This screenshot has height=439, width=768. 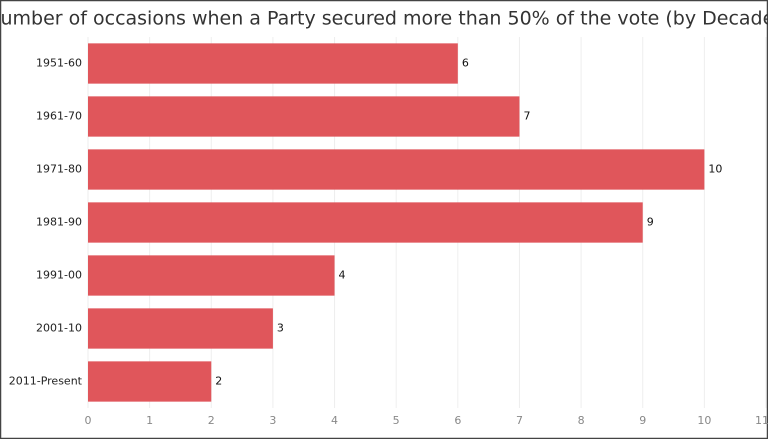 I want to click on data-label: 10, so click(x=715, y=169).